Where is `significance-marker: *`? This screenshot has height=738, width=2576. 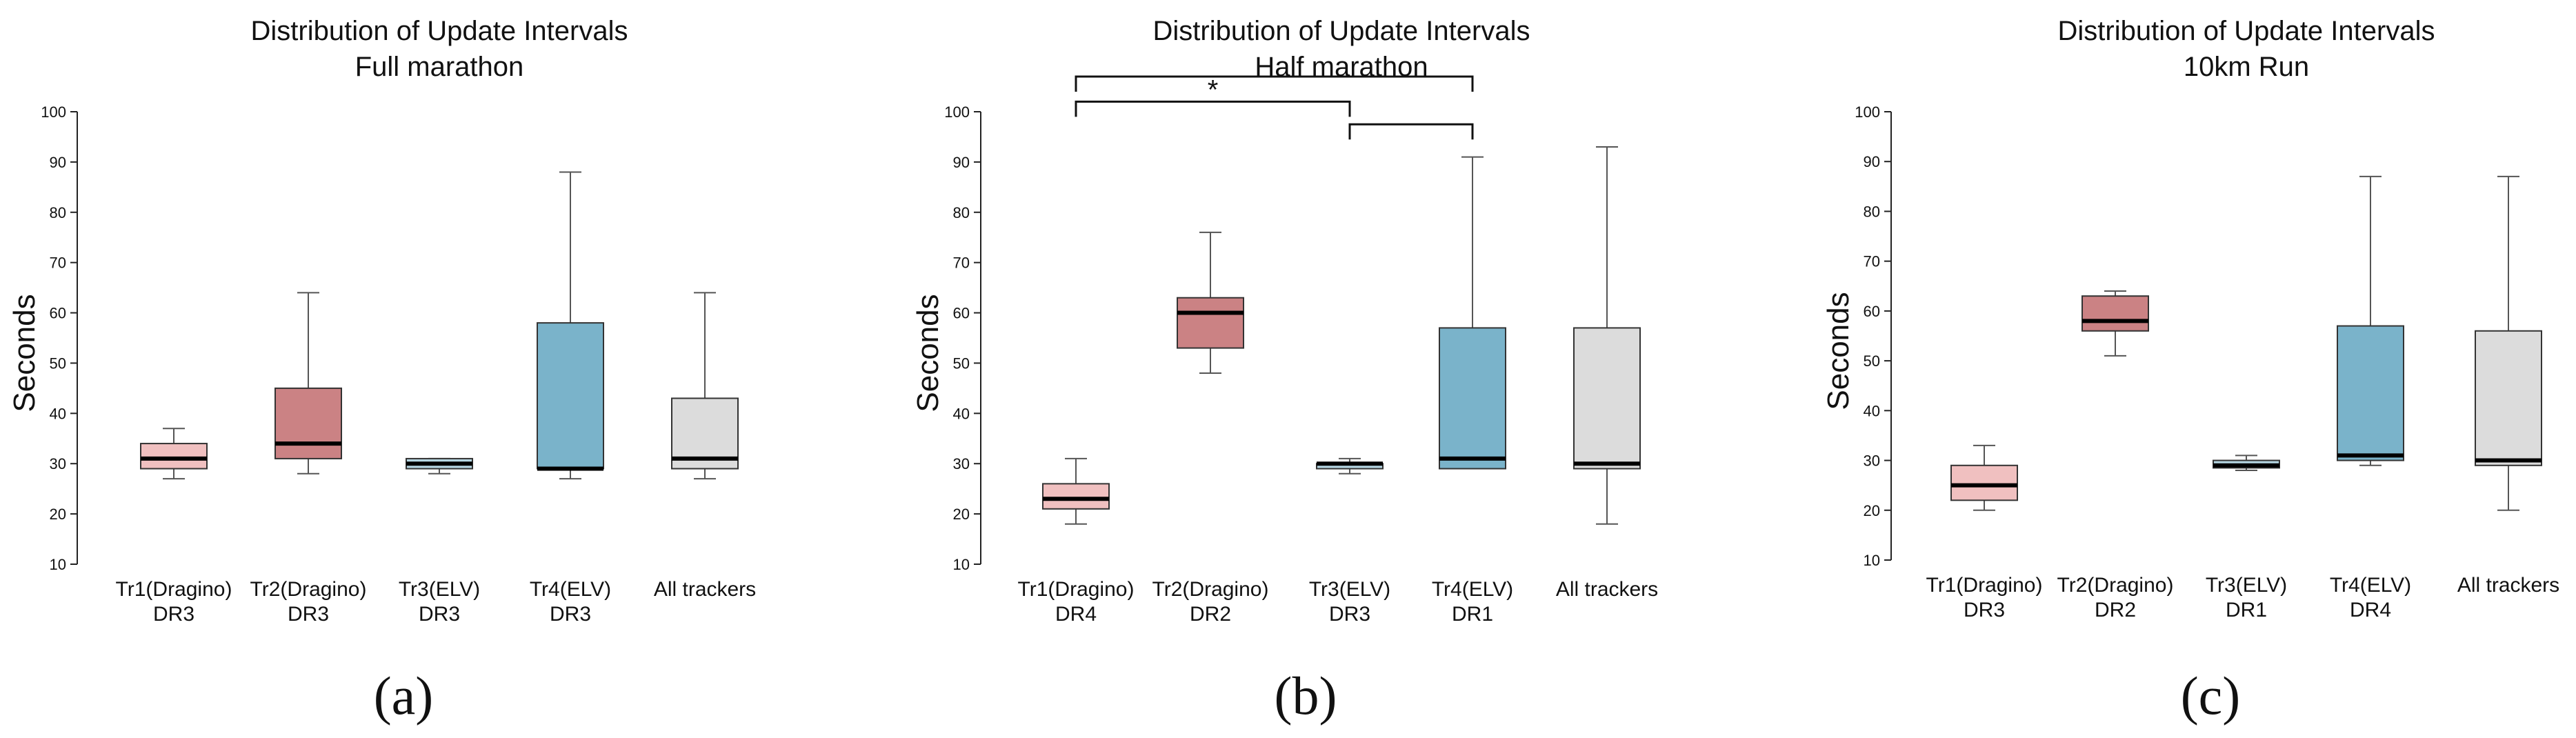
significance-marker: * is located at coordinates (1213, 89).